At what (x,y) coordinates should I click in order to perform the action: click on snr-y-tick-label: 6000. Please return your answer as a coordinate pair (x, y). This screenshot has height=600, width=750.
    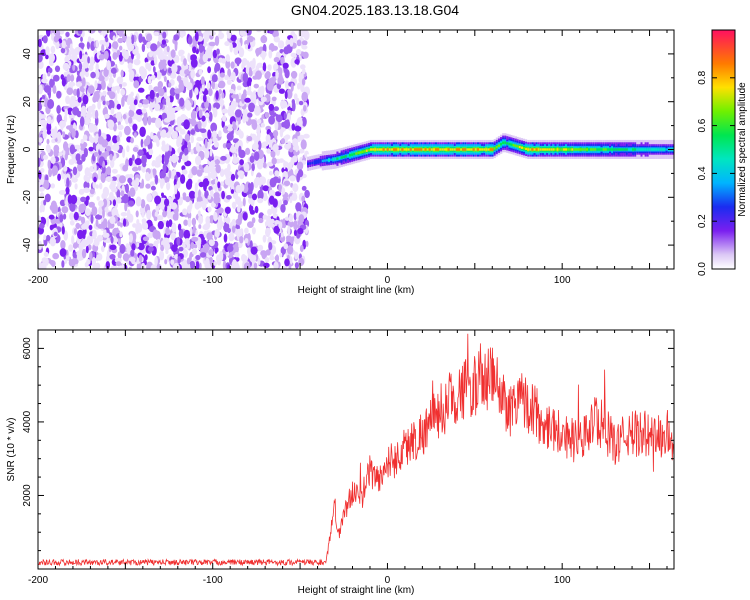
    Looking at the image, I should click on (27, 348).